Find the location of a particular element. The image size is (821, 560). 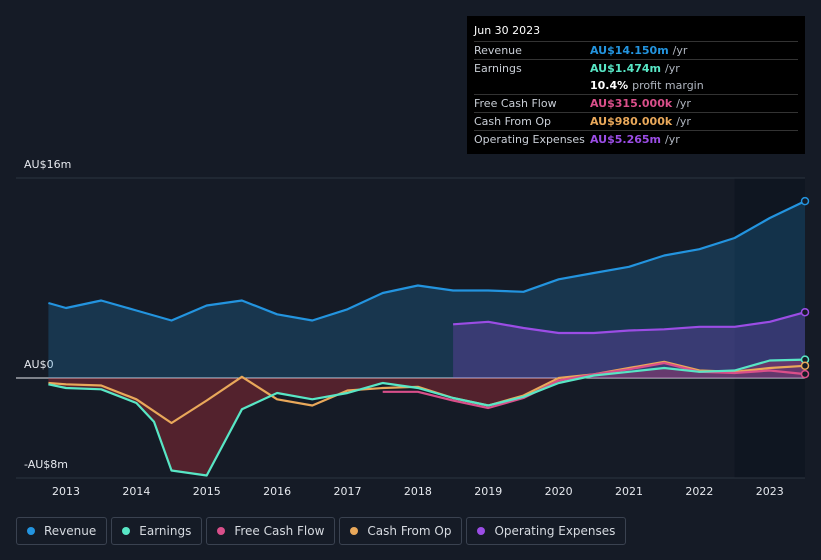

x-tick-label: 2016 is located at coordinates (277, 491).